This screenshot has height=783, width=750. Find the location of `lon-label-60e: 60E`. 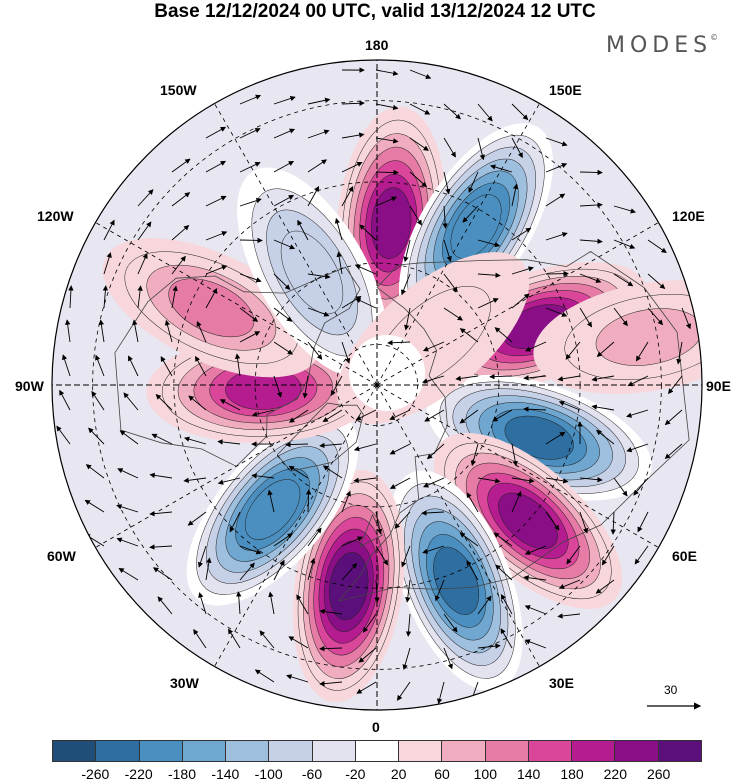

lon-label-60e: 60E is located at coordinates (684, 556).